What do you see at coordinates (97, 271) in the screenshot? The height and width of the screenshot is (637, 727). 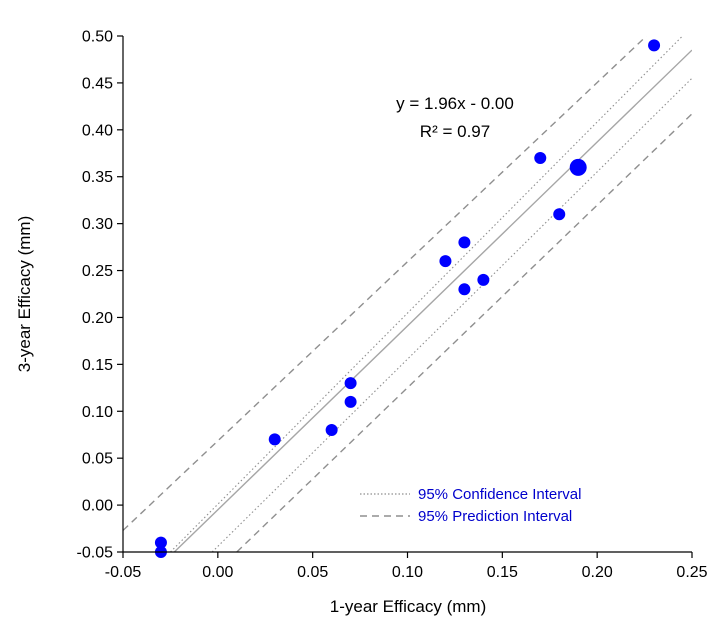 I see `y-tick-label: 0.25` at bounding box center [97, 271].